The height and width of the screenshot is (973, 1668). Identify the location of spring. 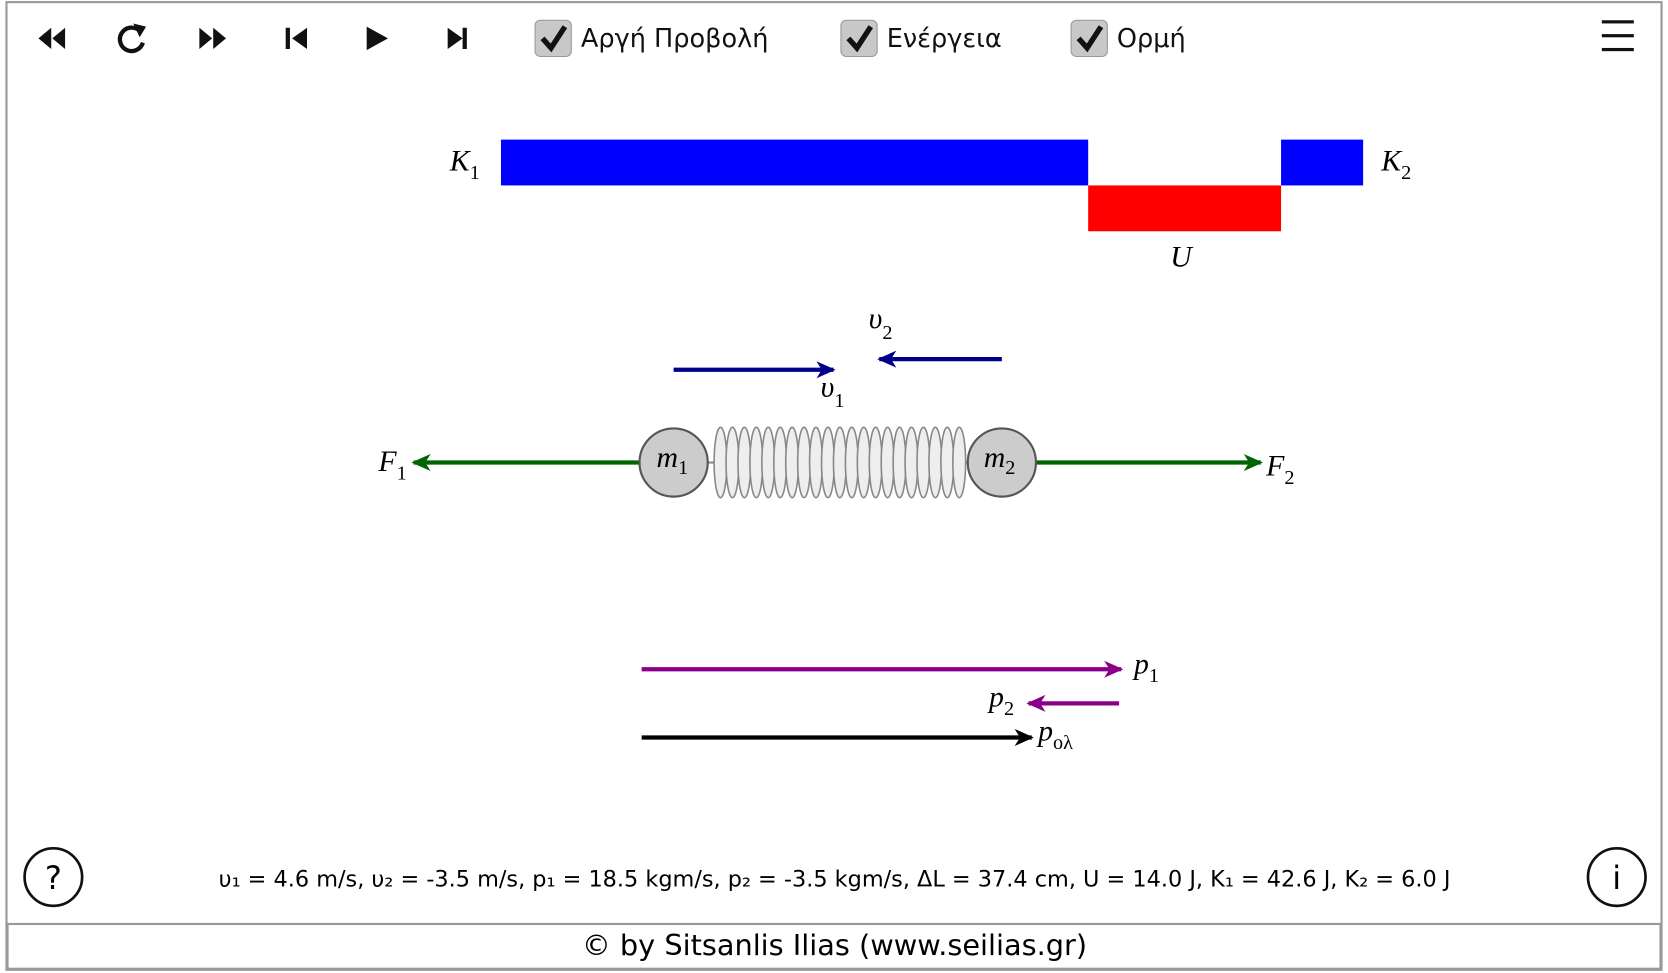
(837, 462).